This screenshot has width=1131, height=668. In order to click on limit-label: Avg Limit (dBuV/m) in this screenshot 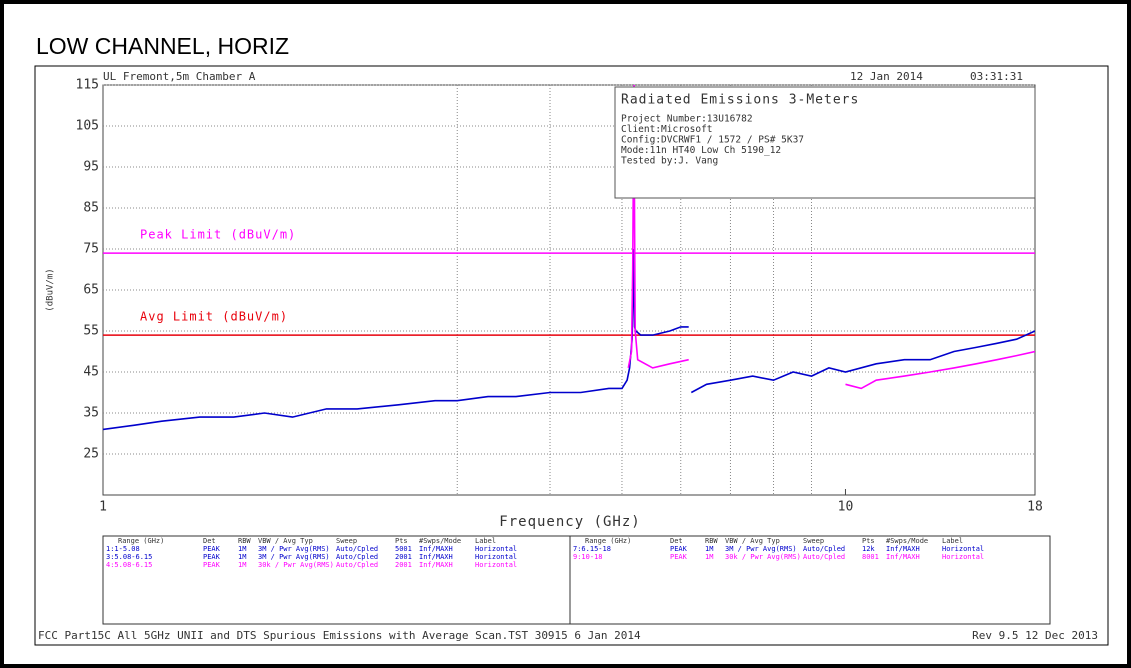, I will do `click(214, 317)`.